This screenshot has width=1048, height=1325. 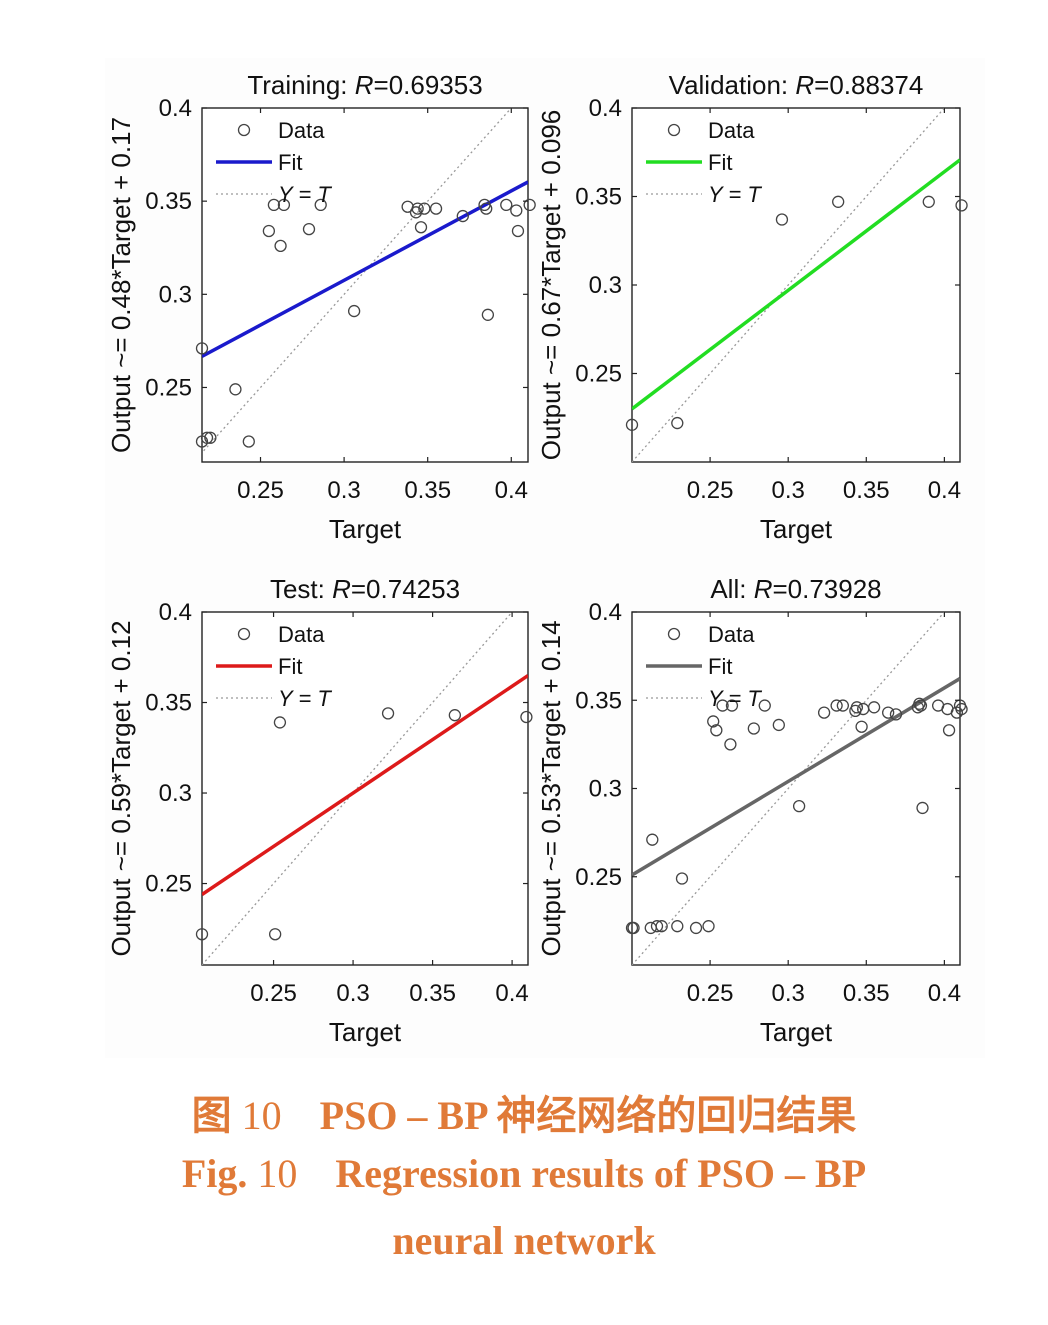 What do you see at coordinates (551, 285) in the screenshot?
I see `y-axis-label: Output ~= 0.67*Target + 0.096` at bounding box center [551, 285].